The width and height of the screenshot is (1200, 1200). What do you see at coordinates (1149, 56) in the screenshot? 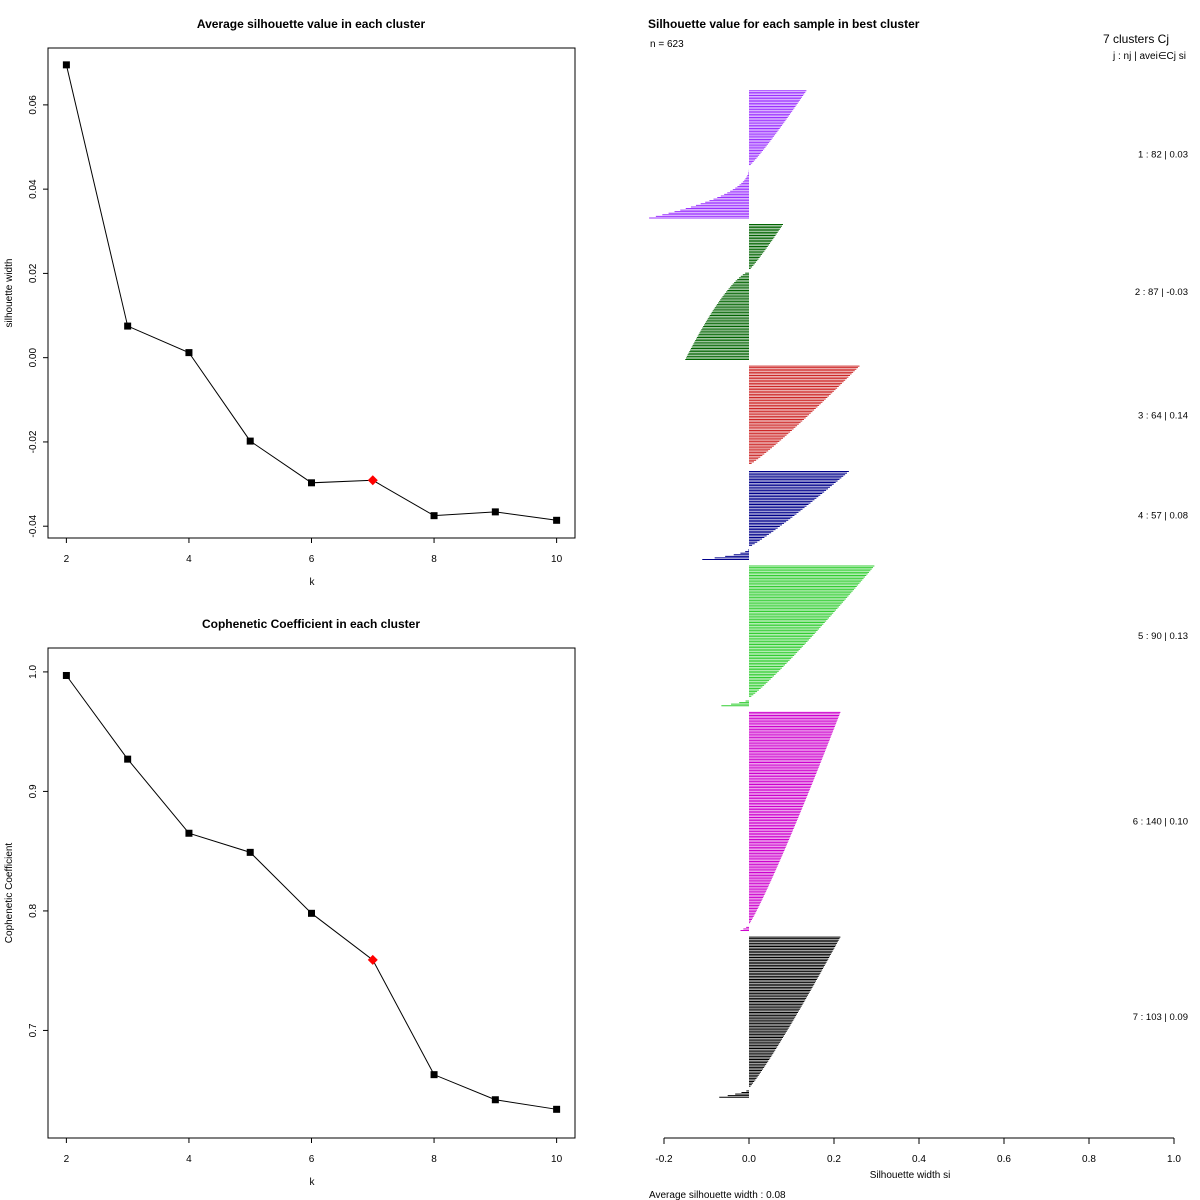
I see `legend-subheader: j : nj | avei∈Cj si` at bounding box center [1149, 56].